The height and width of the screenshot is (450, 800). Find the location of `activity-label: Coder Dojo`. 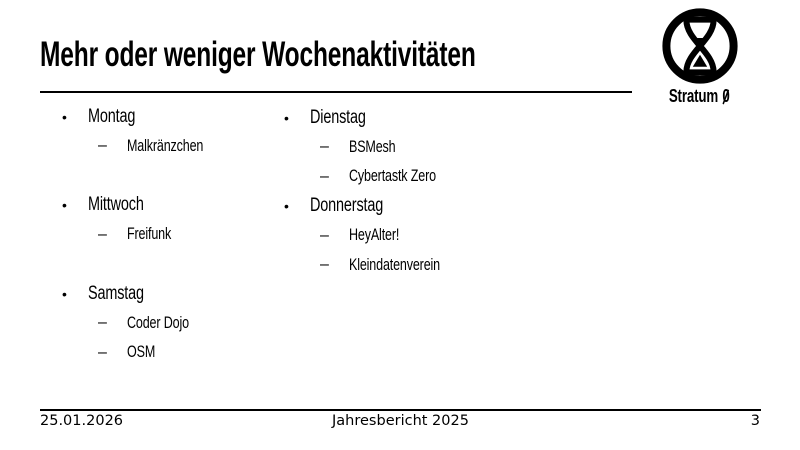

activity-label: Coder Dojo is located at coordinates (158, 322).